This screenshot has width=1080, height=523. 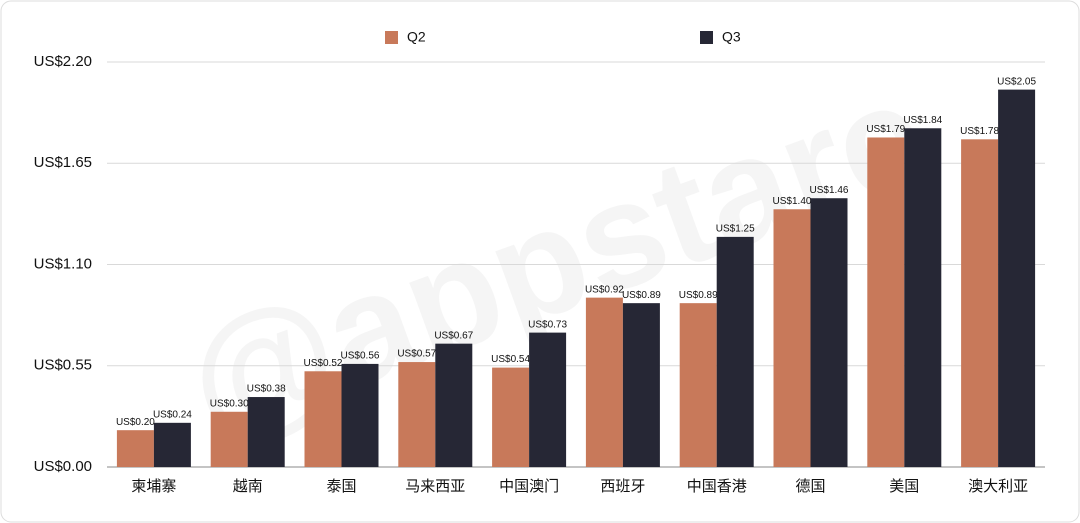 What do you see at coordinates (810, 486) in the screenshot?
I see `x-tick-label: 德国` at bounding box center [810, 486].